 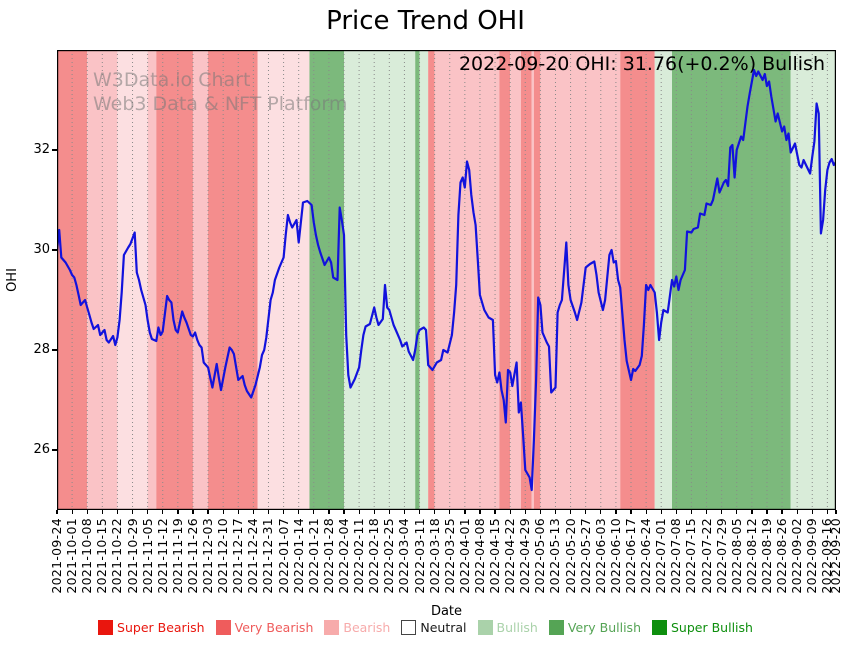 I want to click on x-tick-label: 2022-05-27, so click(x=585, y=556).